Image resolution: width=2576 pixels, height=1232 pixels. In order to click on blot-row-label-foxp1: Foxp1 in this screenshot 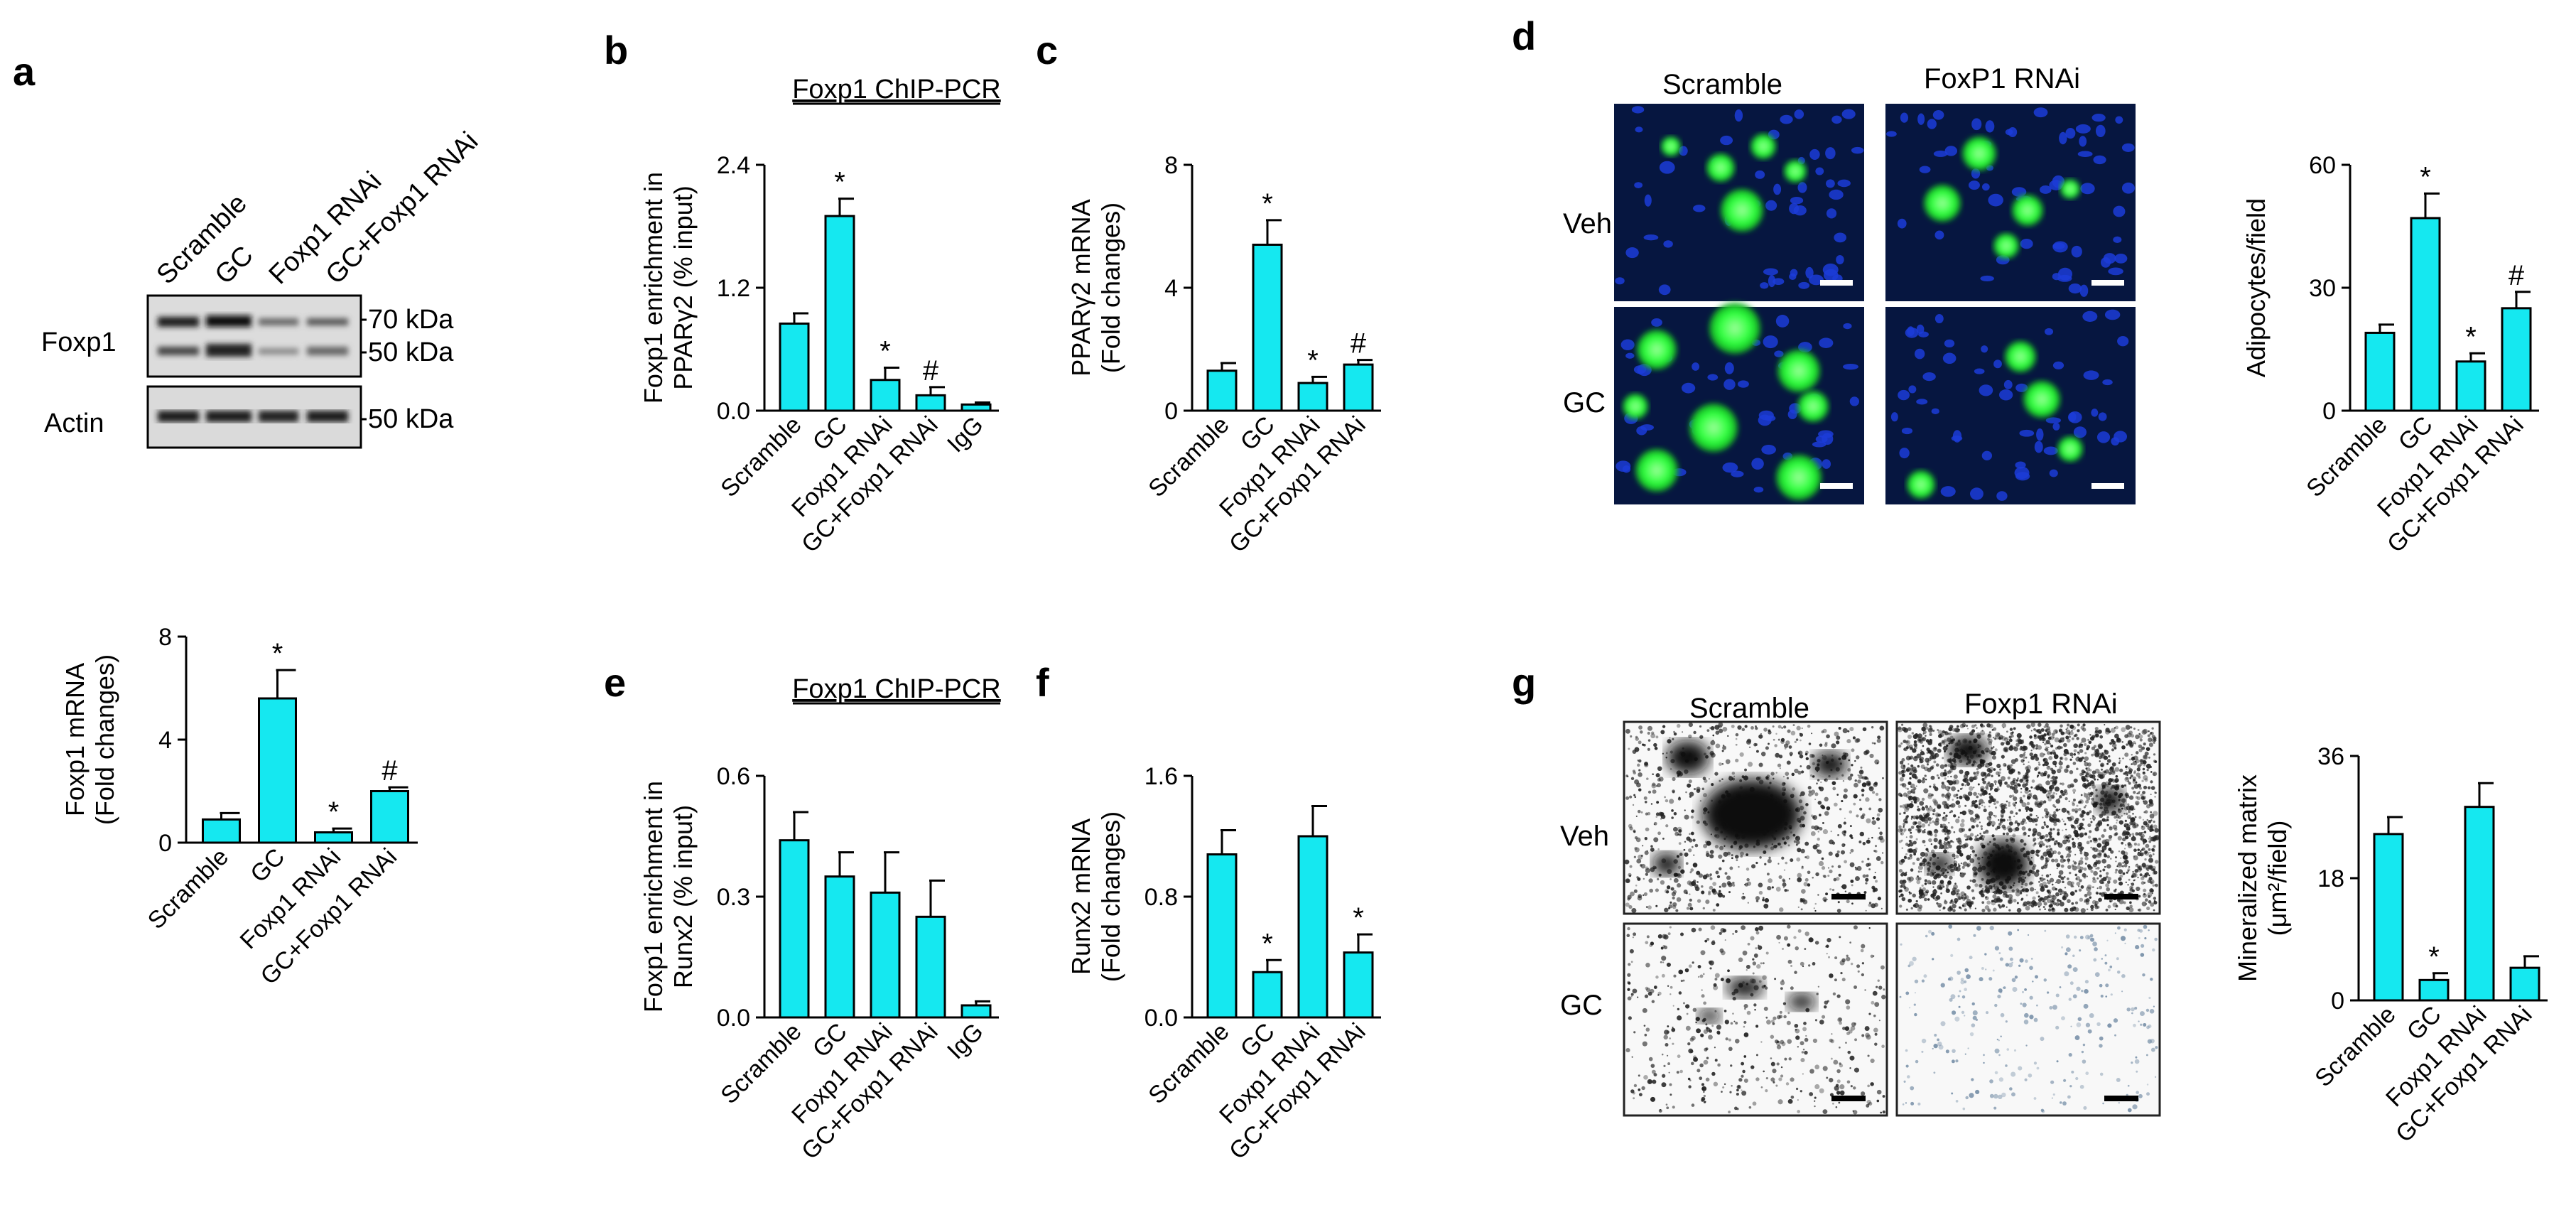, I will do `click(79, 343)`.